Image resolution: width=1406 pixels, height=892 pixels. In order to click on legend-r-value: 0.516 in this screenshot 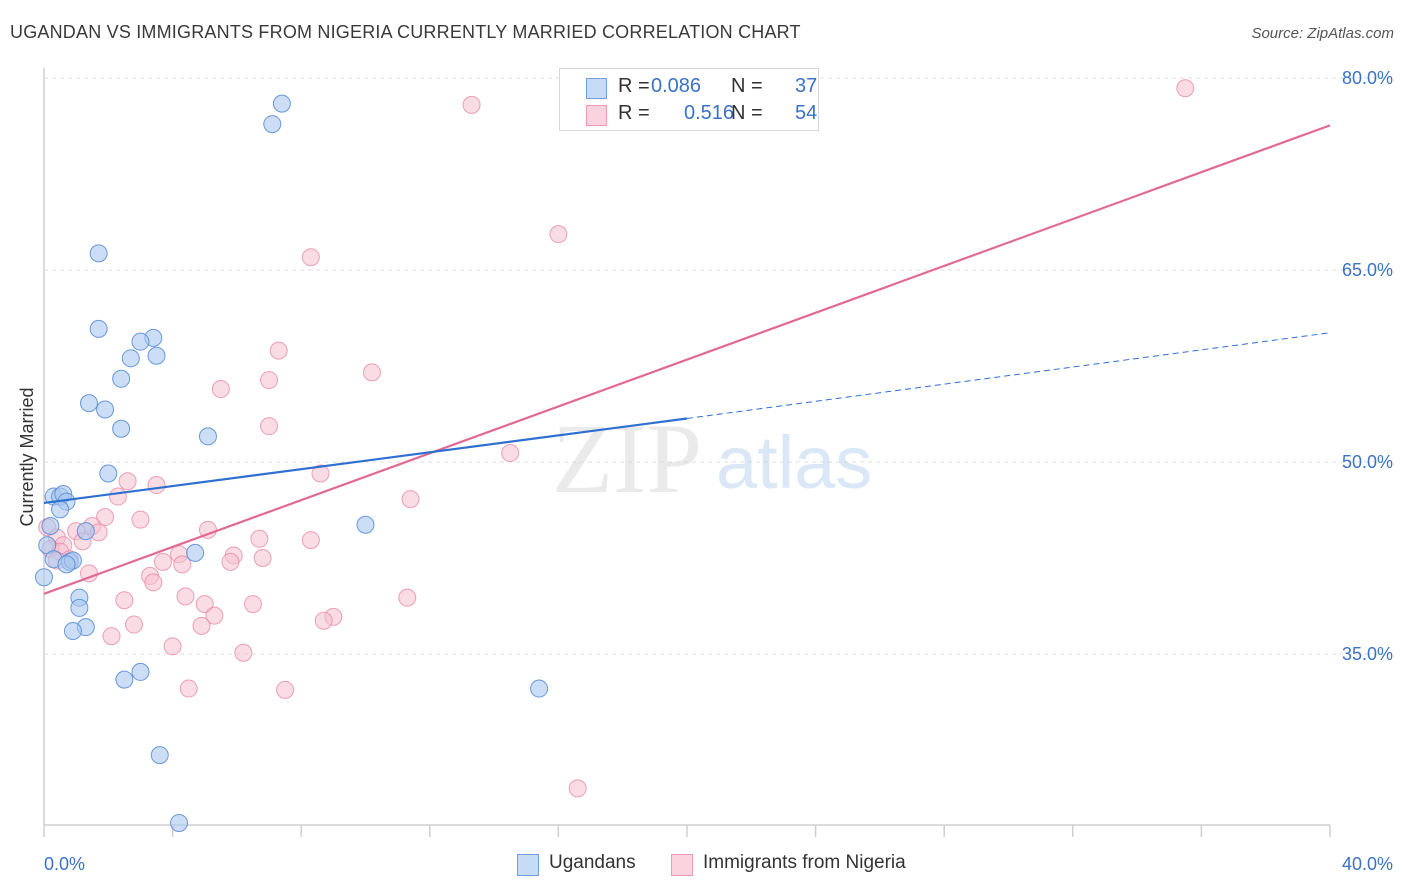, I will do `click(709, 113)`.